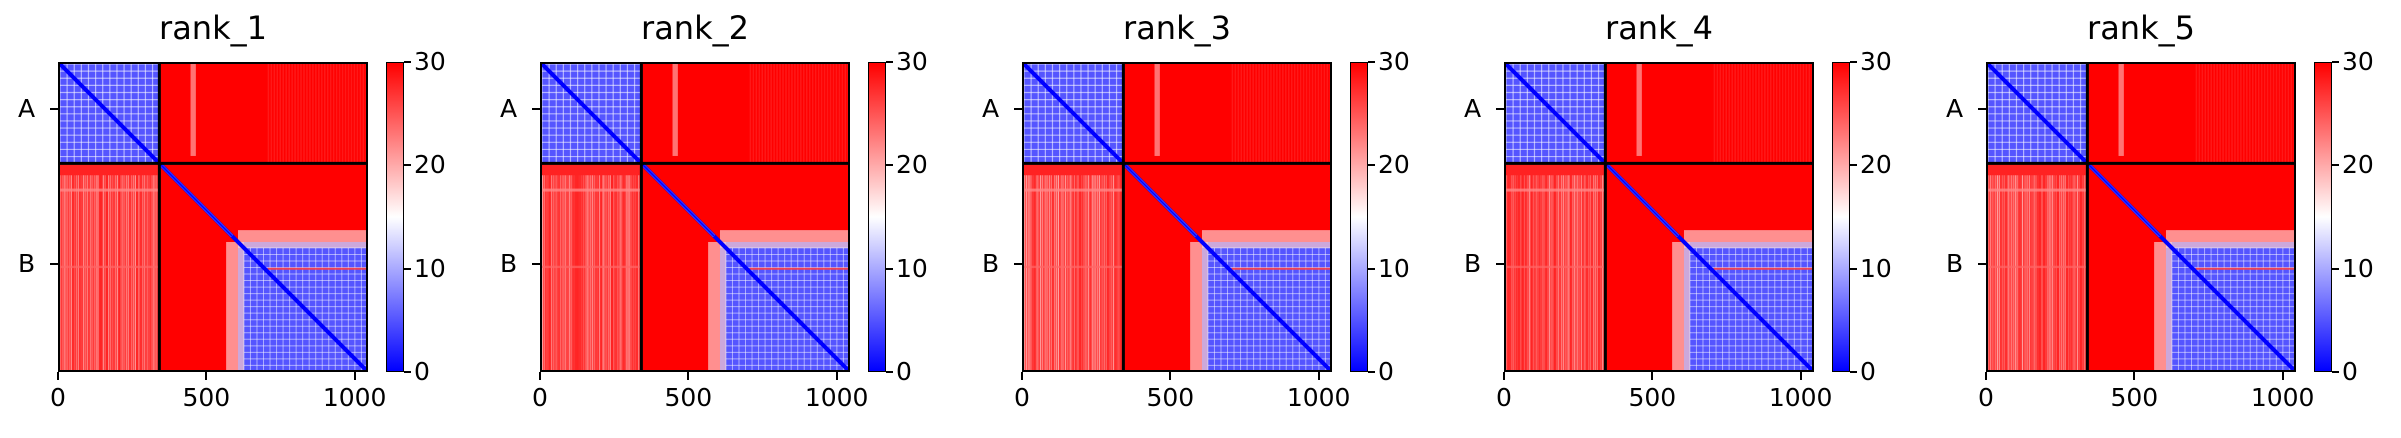 This screenshot has width=2401, height=438. I want to click on y-tick-label: B, so click(1473, 263).